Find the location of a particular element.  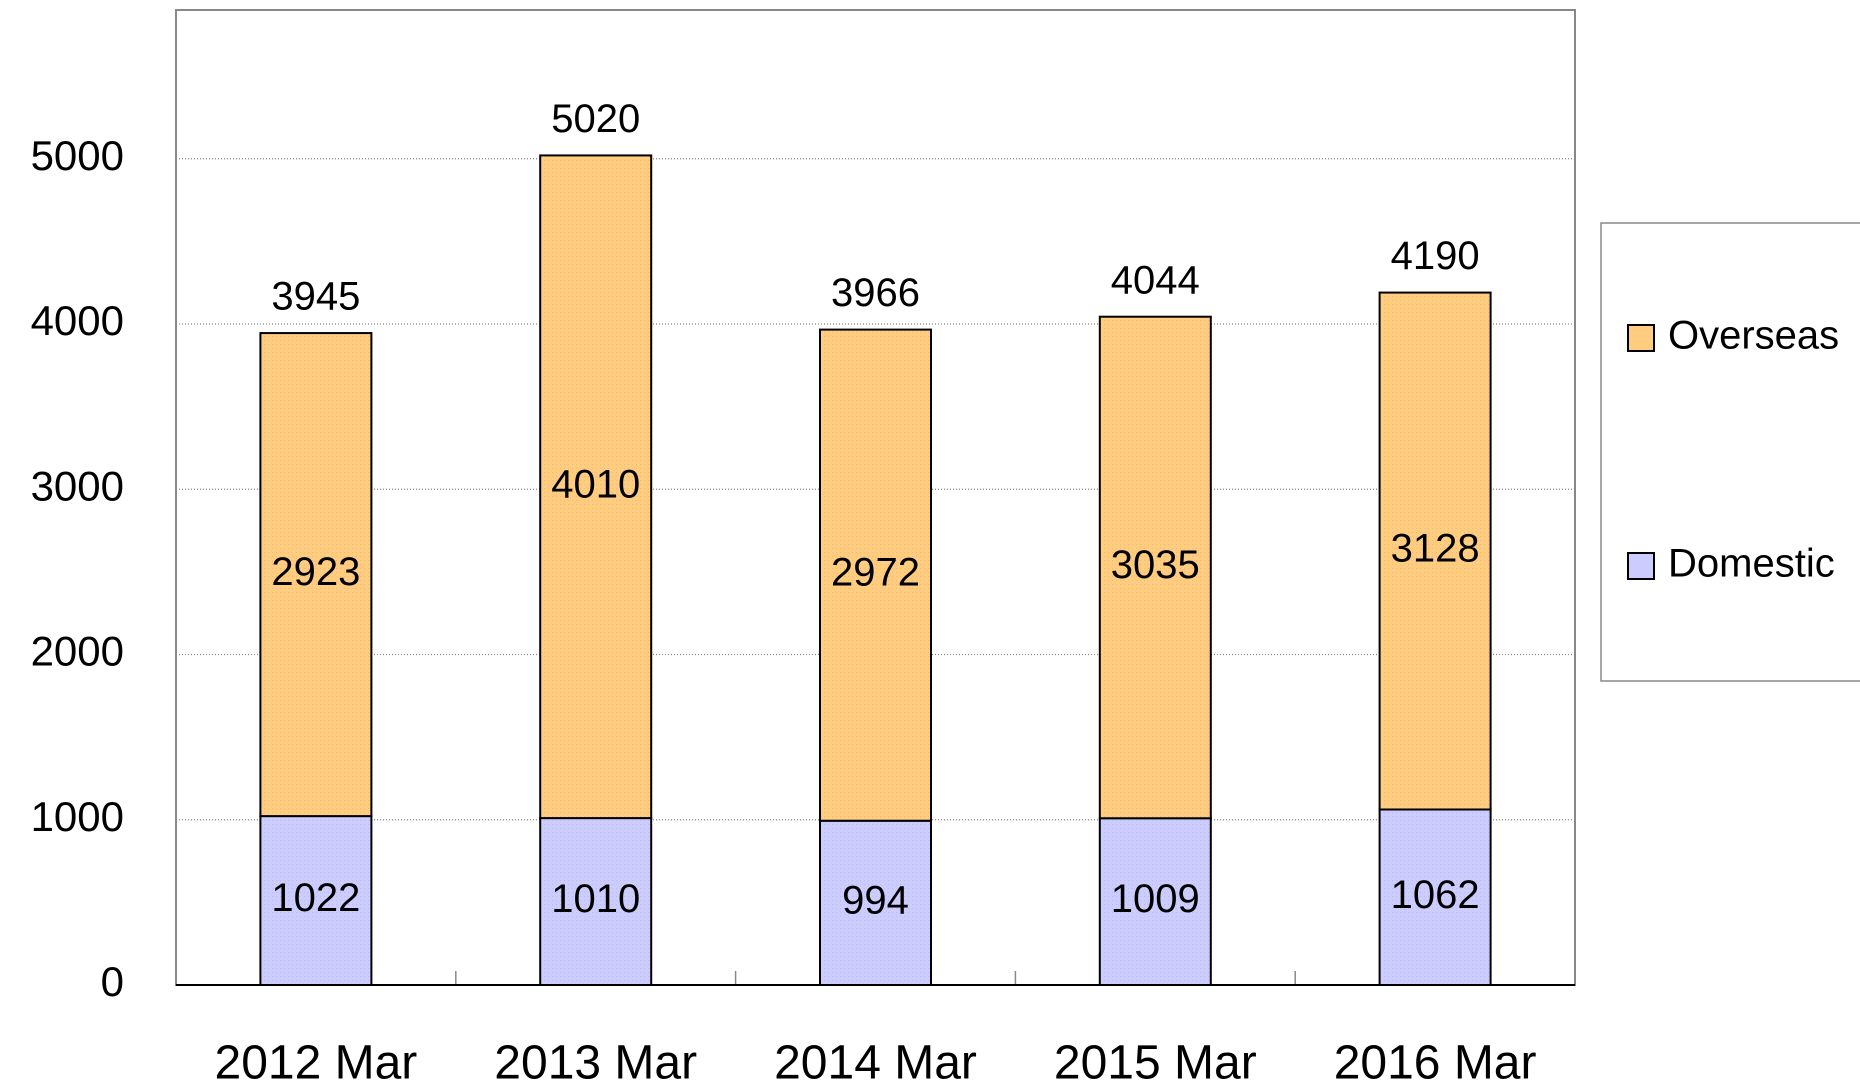

value-label: 1022 is located at coordinates (315, 898).